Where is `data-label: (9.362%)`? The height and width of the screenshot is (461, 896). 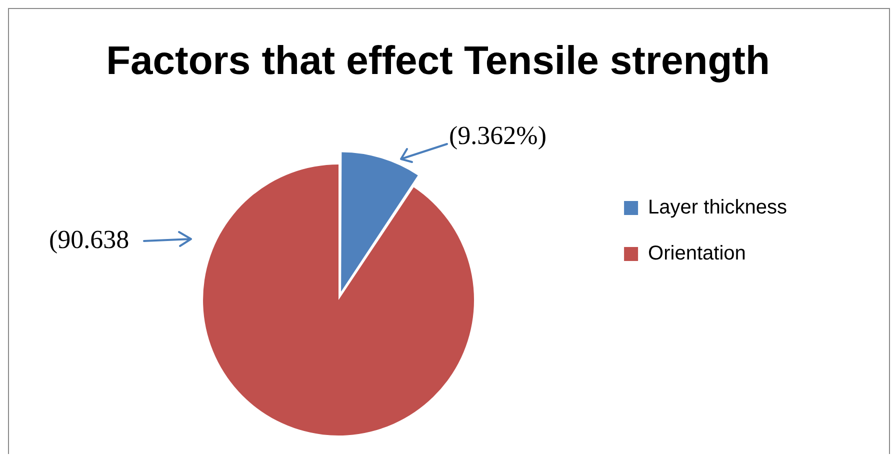 data-label: (9.362%) is located at coordinates (497, 135).